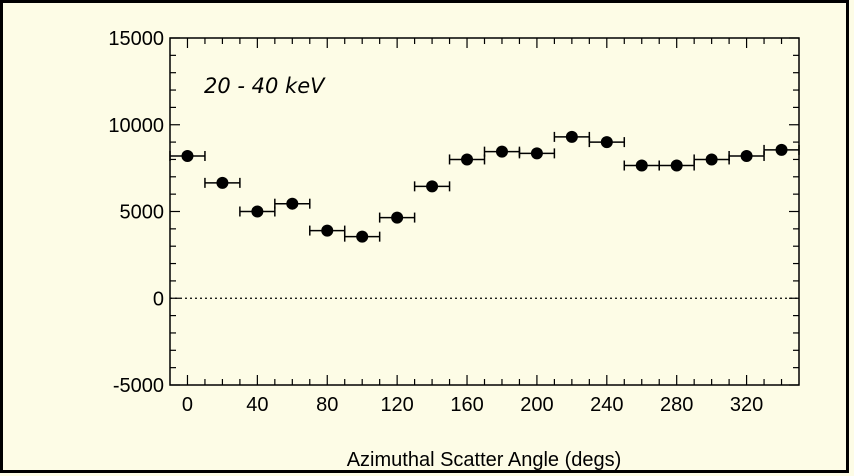 This screenshot has height=476, width=854. Describe the element at coordinates (265, 86) in the screenshot. I see `energy-range-annotation: 20 - 40 keV` at that location.